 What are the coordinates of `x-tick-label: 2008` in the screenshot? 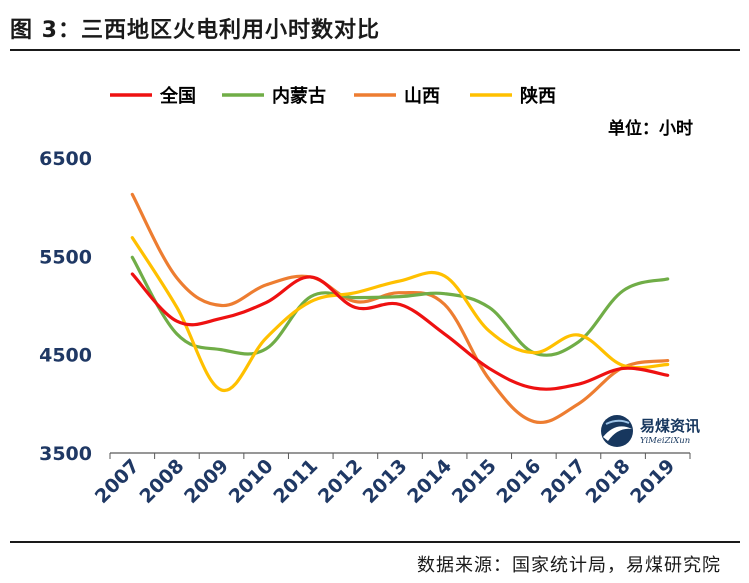 It's located at (162, 481).